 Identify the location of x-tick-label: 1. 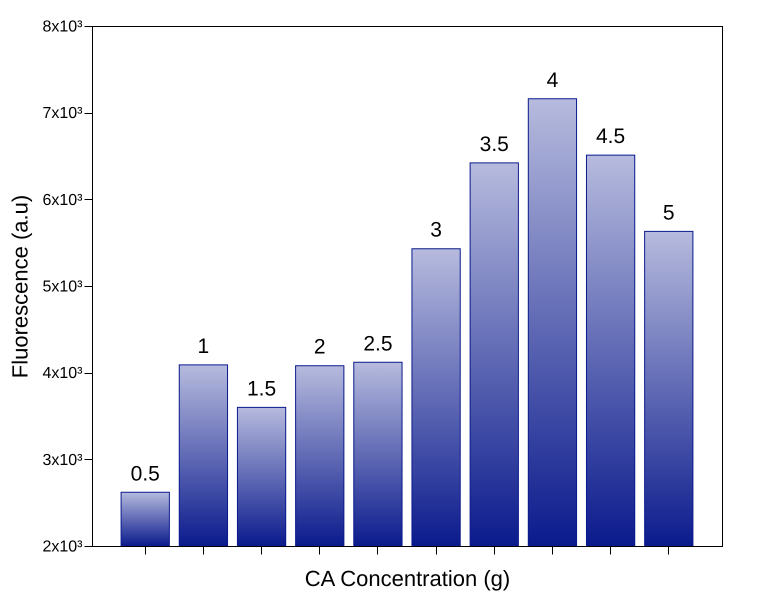
(204, 346).